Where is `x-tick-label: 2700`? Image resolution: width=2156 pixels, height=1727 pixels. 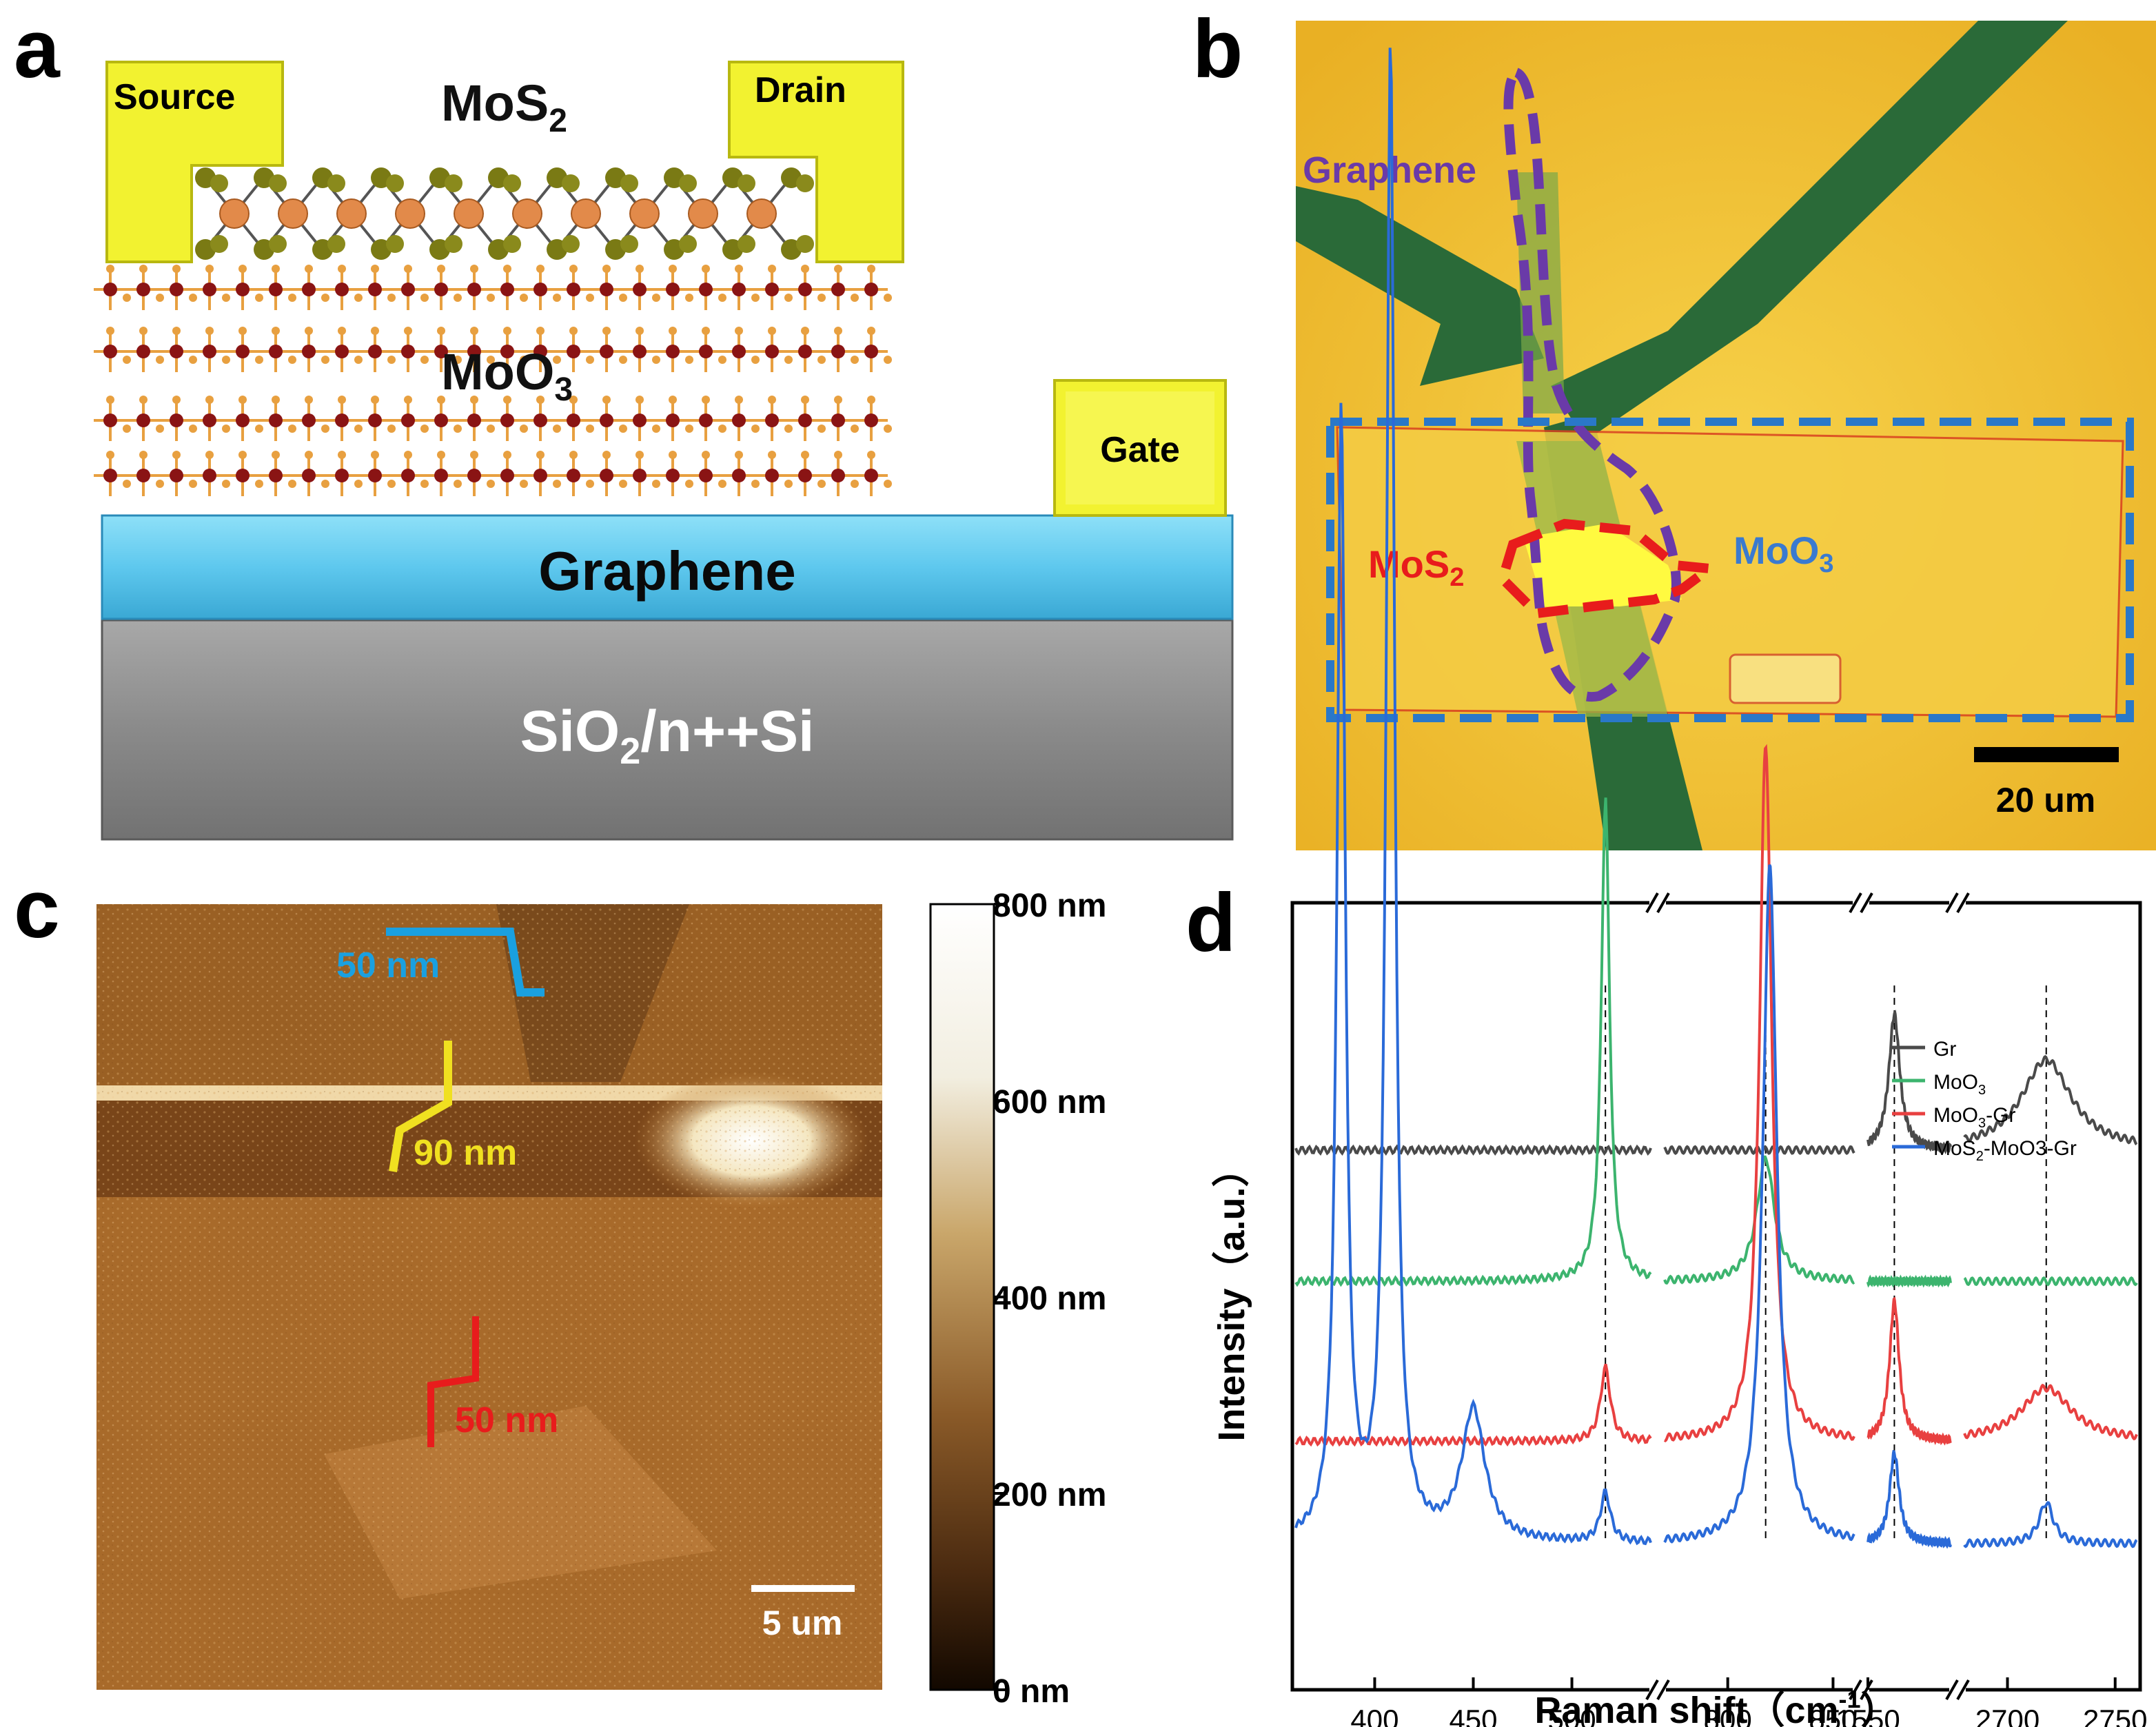
x-tick-label: 2700 is located at coordinates (2008, 1715).